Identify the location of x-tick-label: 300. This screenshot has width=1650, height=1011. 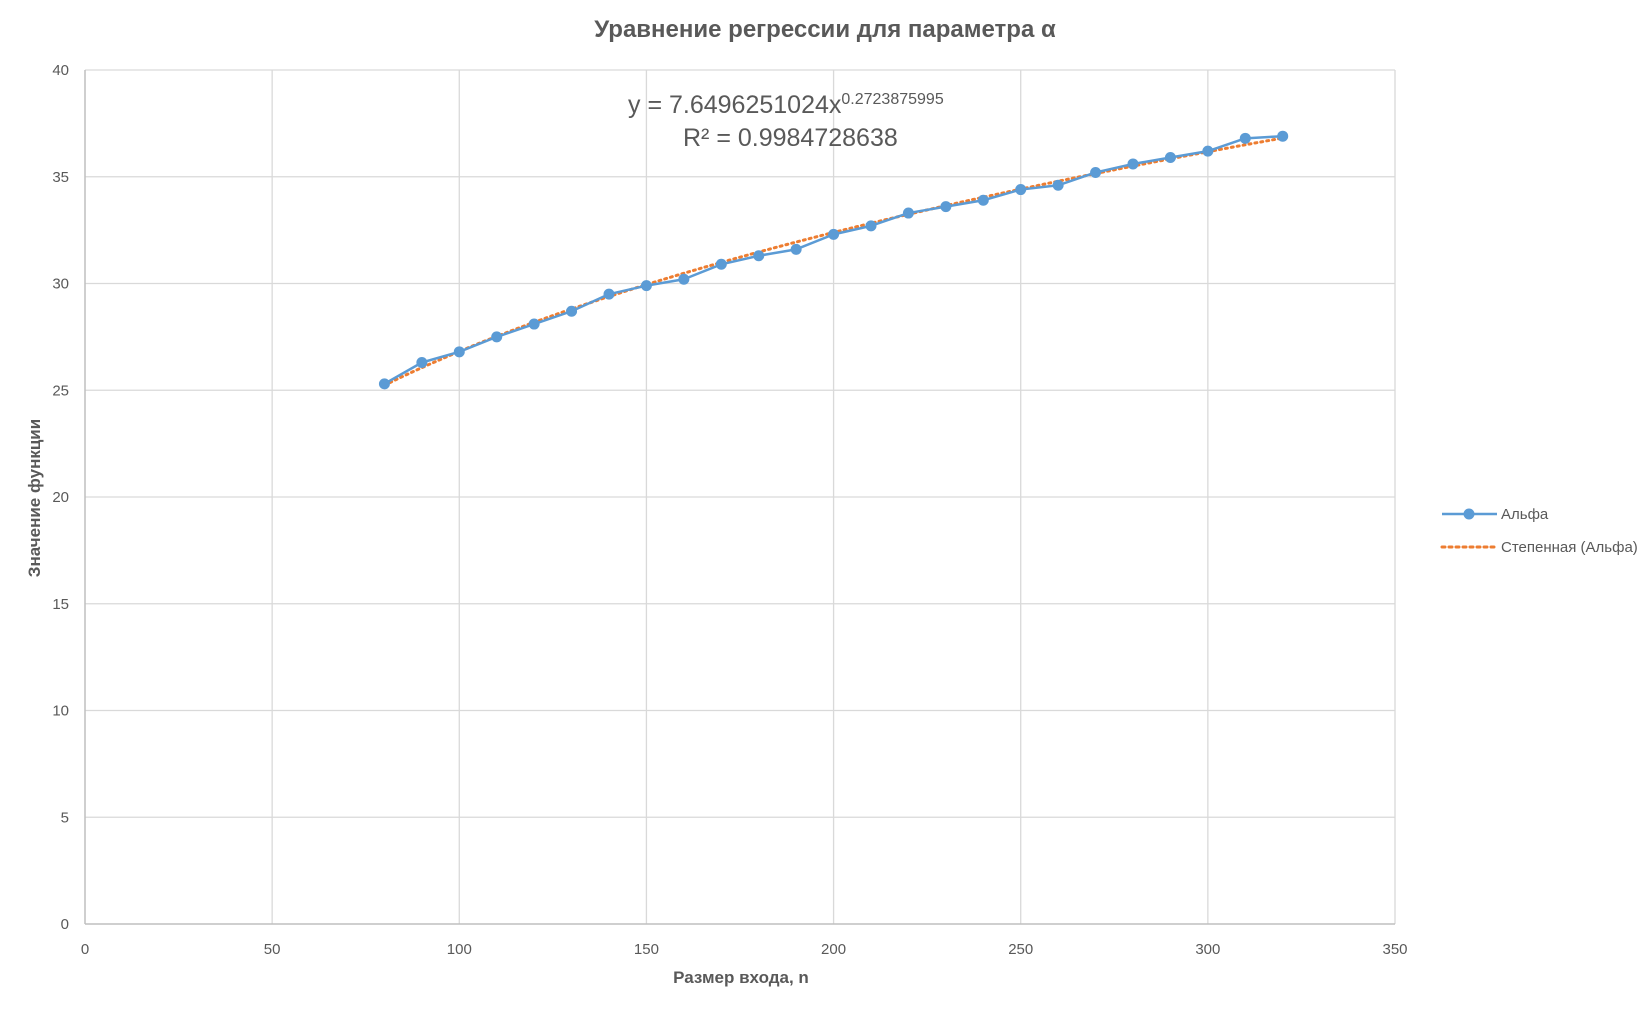
(1207, 949).